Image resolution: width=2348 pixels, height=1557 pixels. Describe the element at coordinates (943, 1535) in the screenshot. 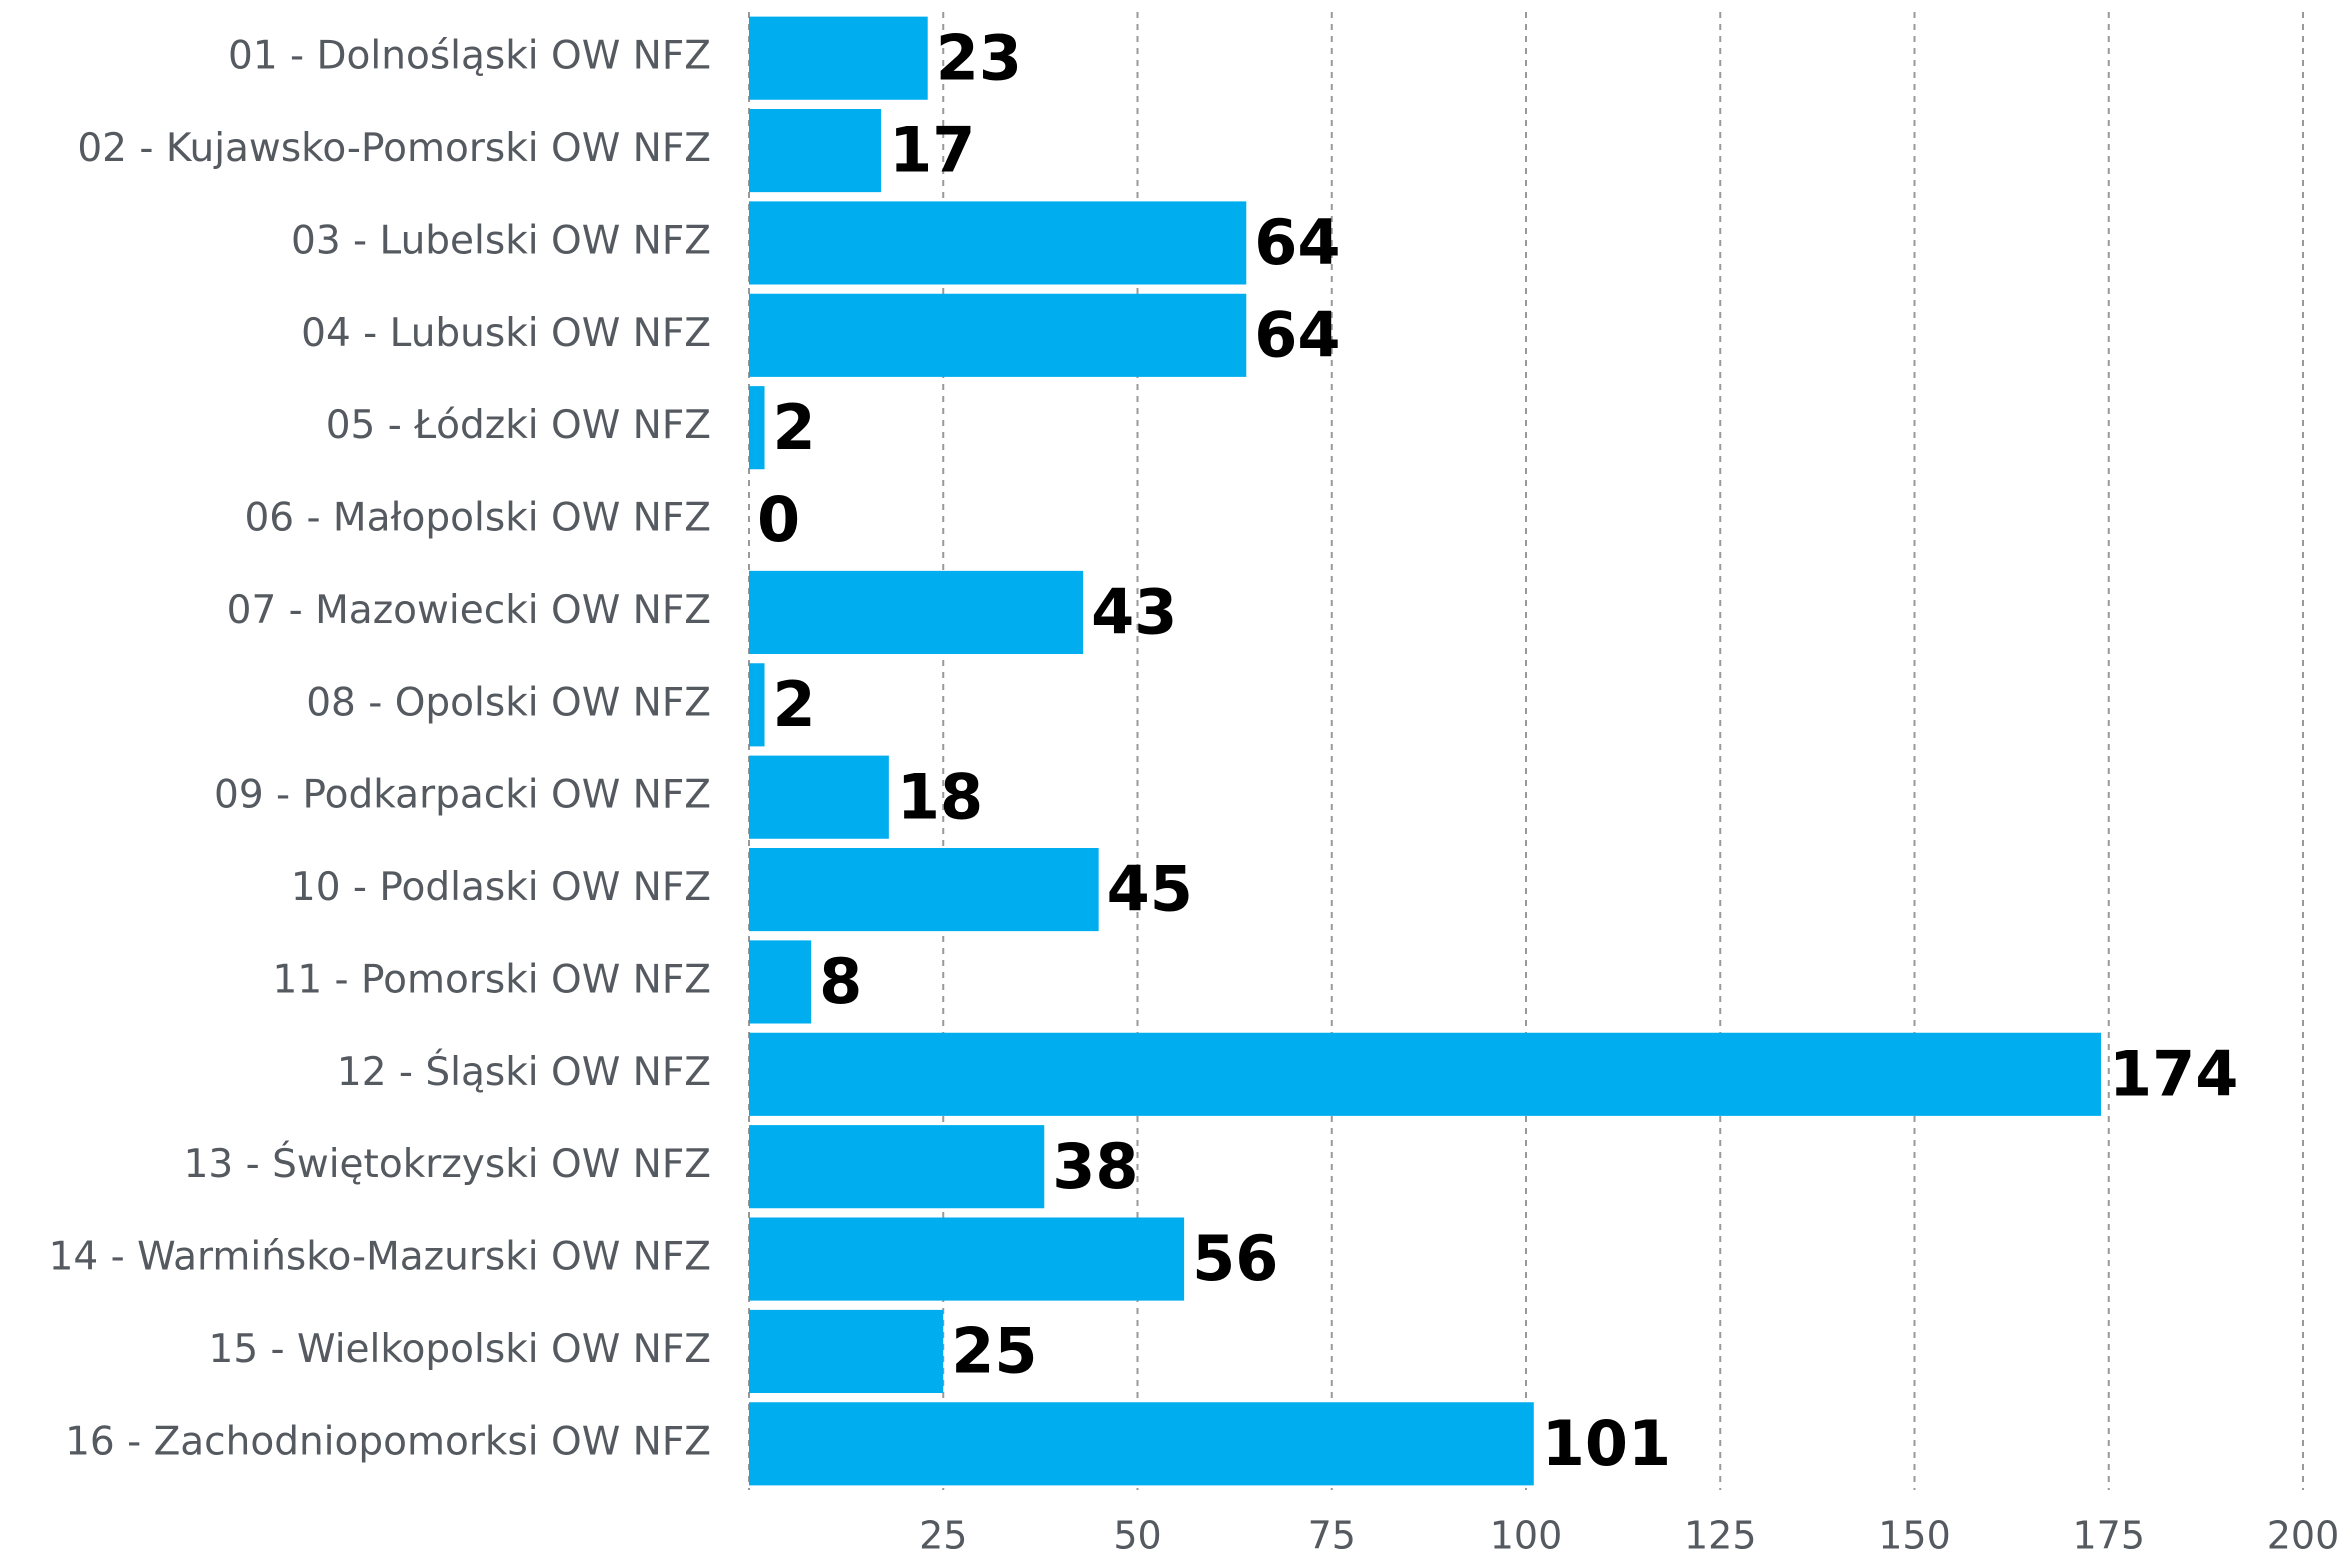

I see `x-tick-label: 25` at that location.